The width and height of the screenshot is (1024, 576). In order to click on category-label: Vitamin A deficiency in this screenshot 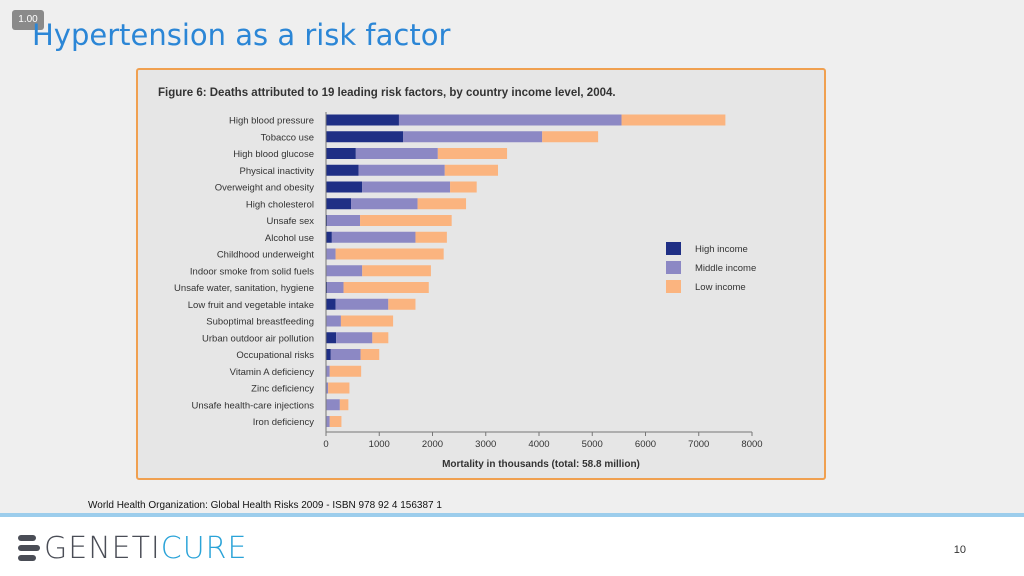, I will do `click(272, 372)`.